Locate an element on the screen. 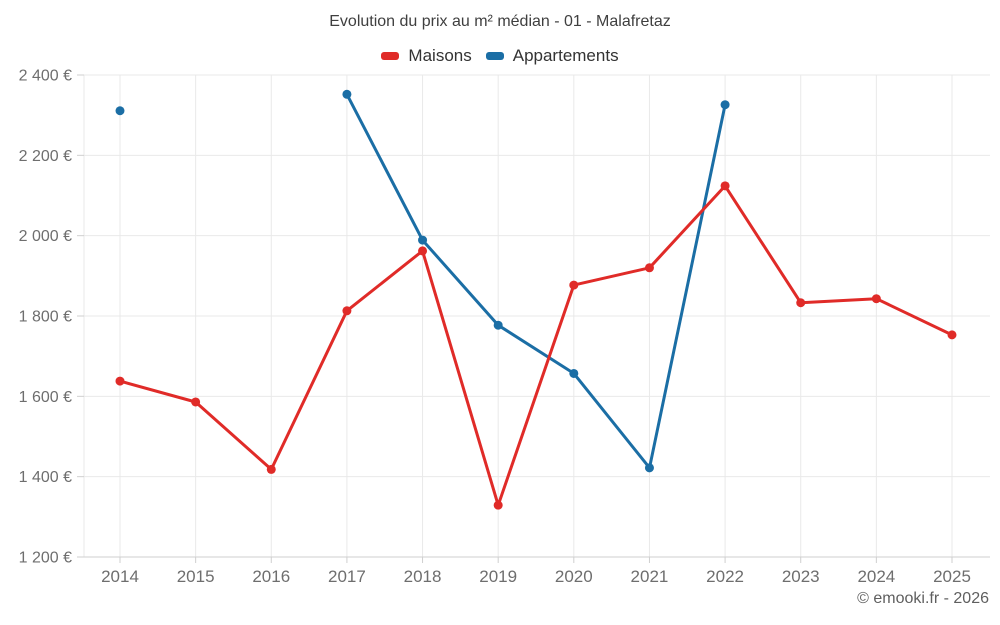 Image resolution: width=1000 pixels, height=625 pixels. data-point-maisons-2015 is located at coordinates (196, 402).